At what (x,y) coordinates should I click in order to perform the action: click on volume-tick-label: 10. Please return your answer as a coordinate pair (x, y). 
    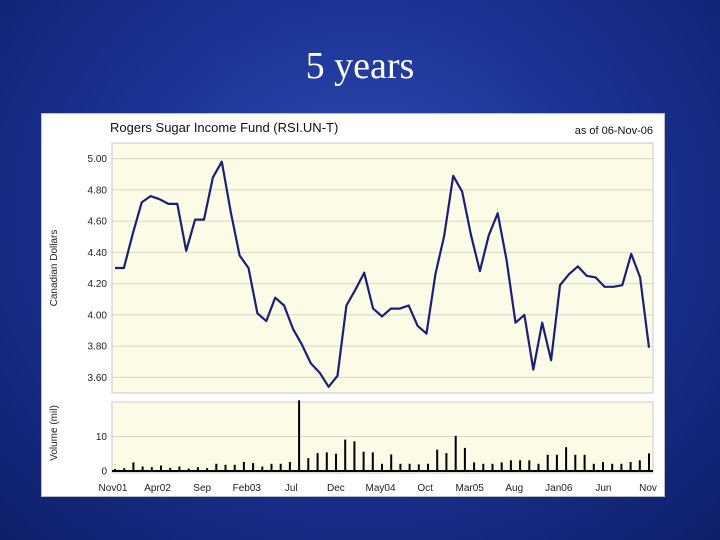
    Looking at the image, I should click on (102, 437).